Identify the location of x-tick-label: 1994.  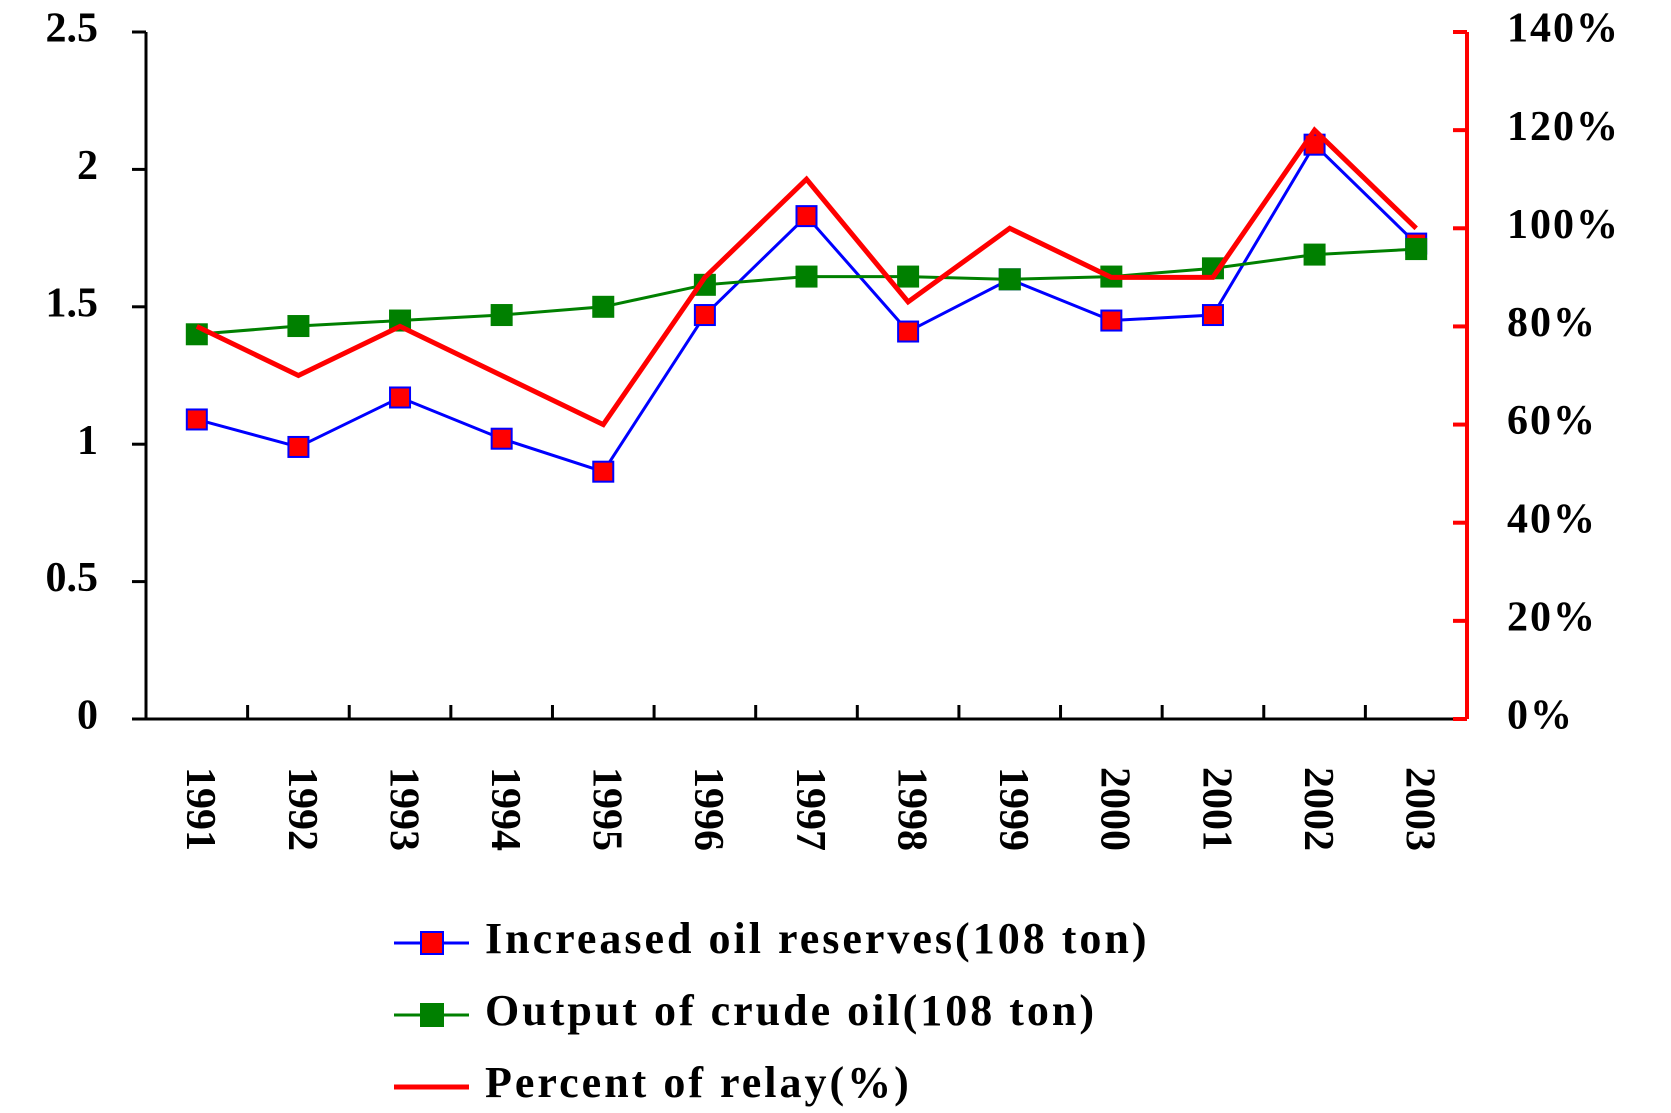
(505, 809).